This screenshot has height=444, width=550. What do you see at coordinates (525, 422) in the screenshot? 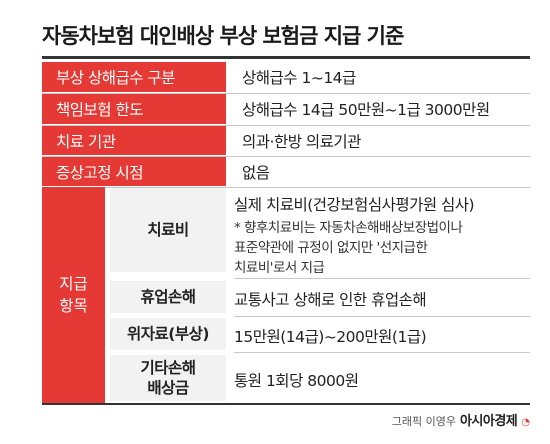
I see `brand-mark-icon: ◔` at bounding box center [525, 422].